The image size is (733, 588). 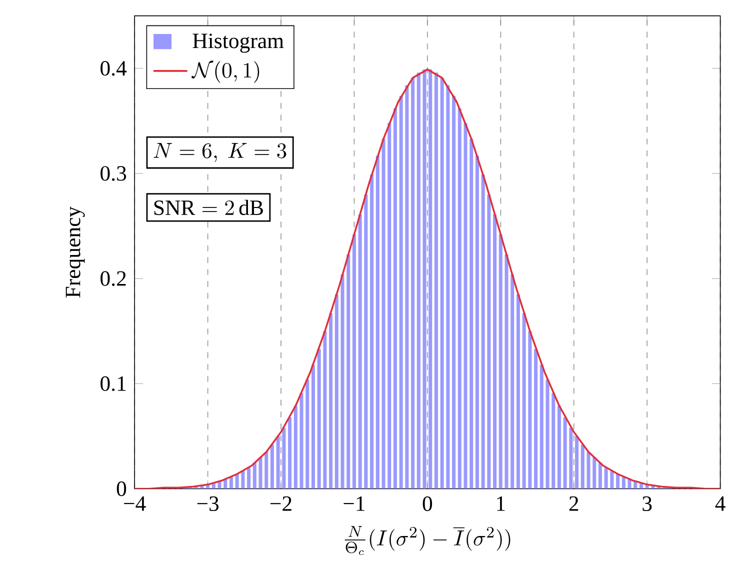 What do you see at coordinates (354, 503) in the screenshot?
I see `x-tick-label: −1` at bounding box center [354, 503].